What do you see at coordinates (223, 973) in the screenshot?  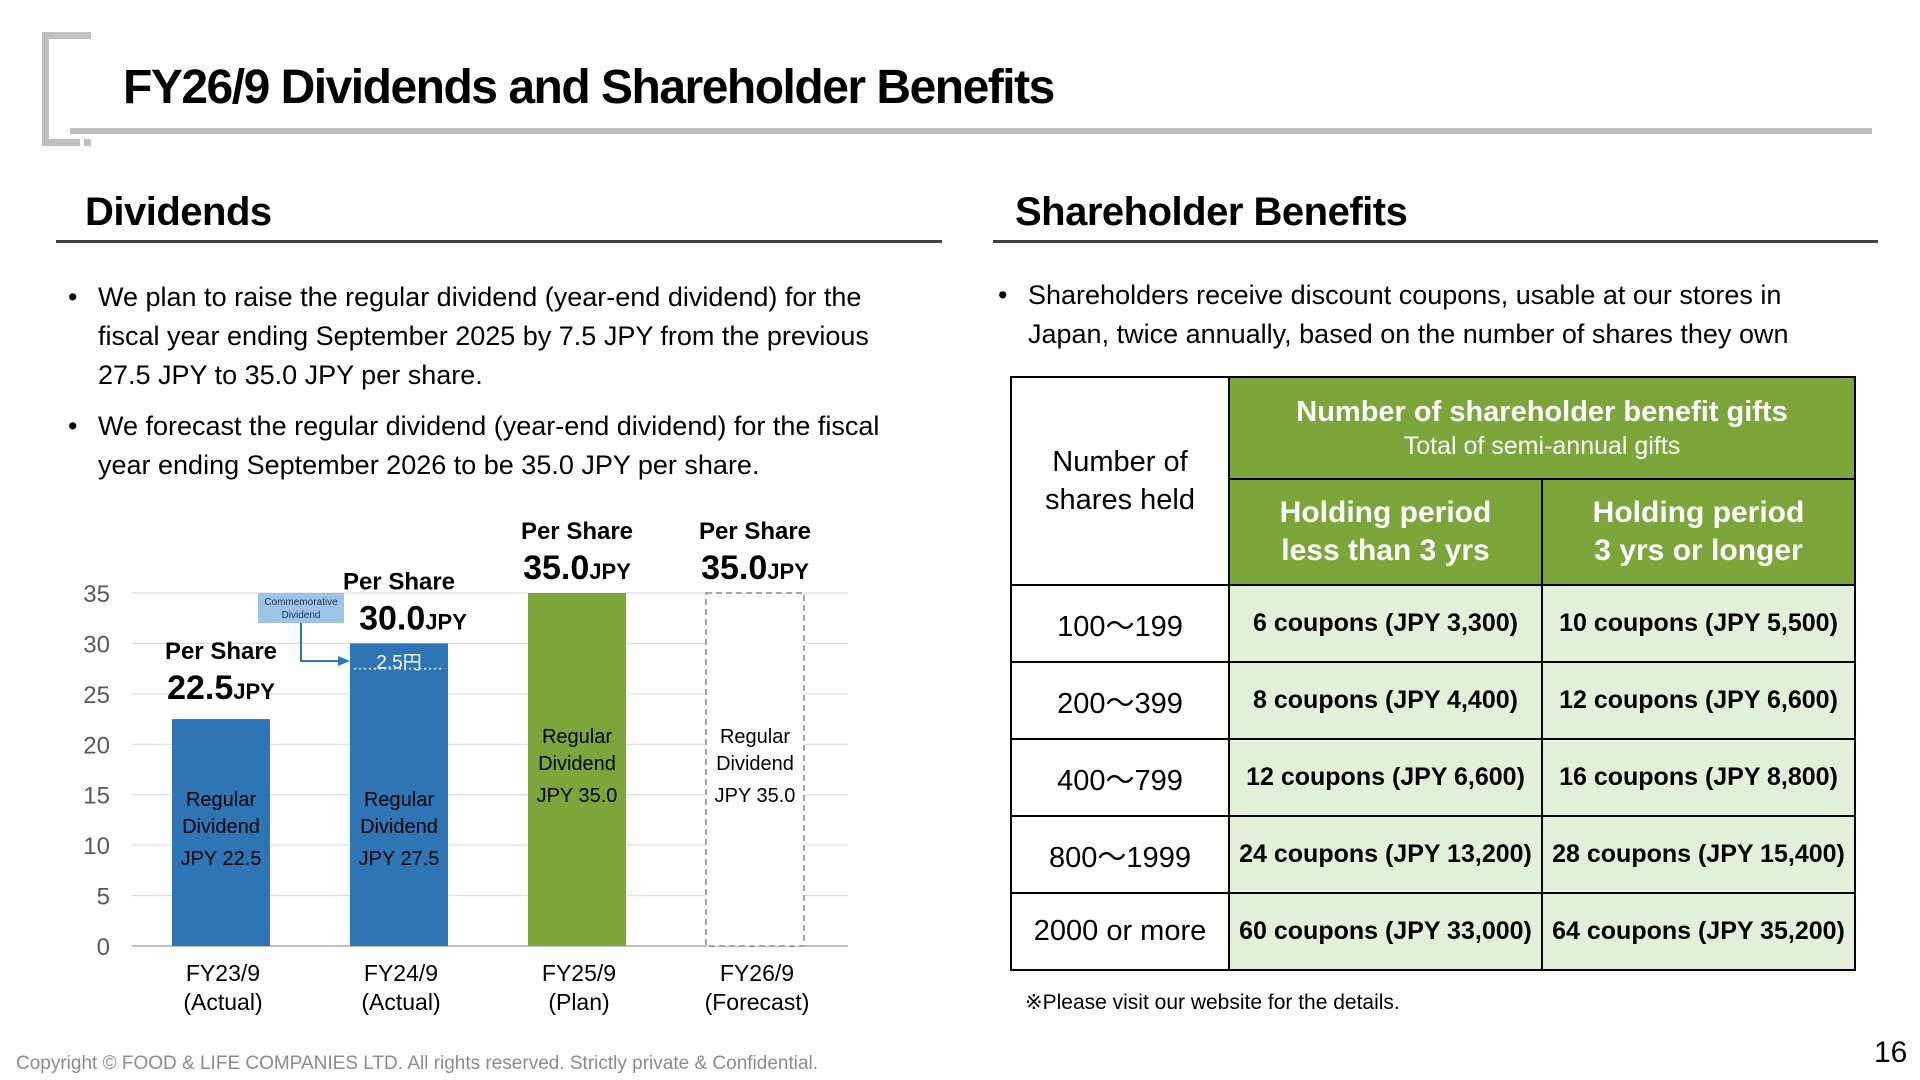 I see `x-tick-label: FY23/9` at bounding box center [223, 973].